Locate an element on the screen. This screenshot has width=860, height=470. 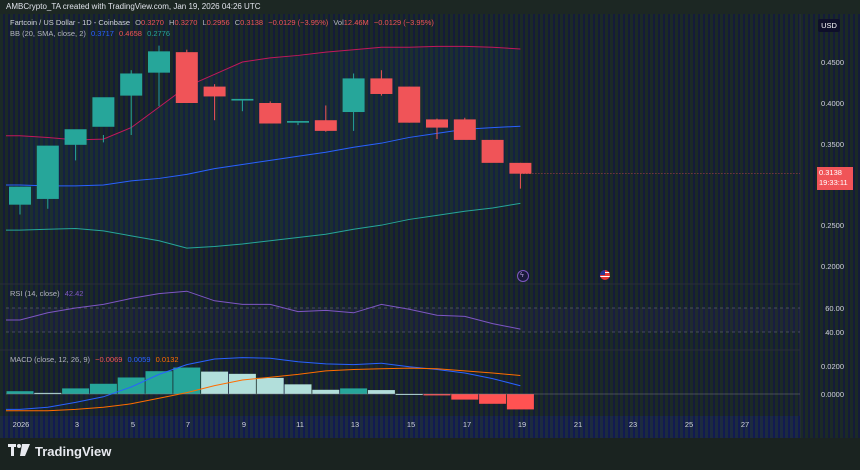
open-label: O is located at coordinates (138, 22).